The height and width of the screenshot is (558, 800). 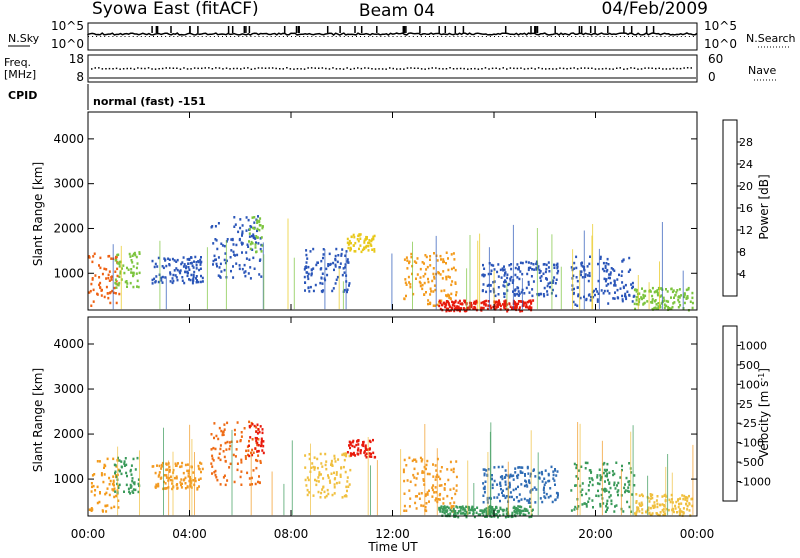 What do you see at coordinates (68, 184) in the screenshot?
I see `y-tick-label: 3000` at bounding box center [68, 184].